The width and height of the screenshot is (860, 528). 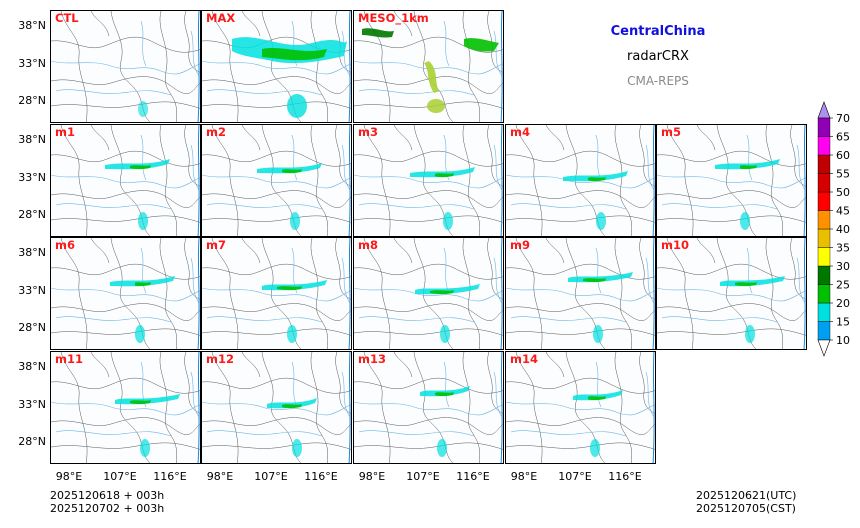 I want to click on lat-tick-label: 33°N, so click(x=32, y=290).